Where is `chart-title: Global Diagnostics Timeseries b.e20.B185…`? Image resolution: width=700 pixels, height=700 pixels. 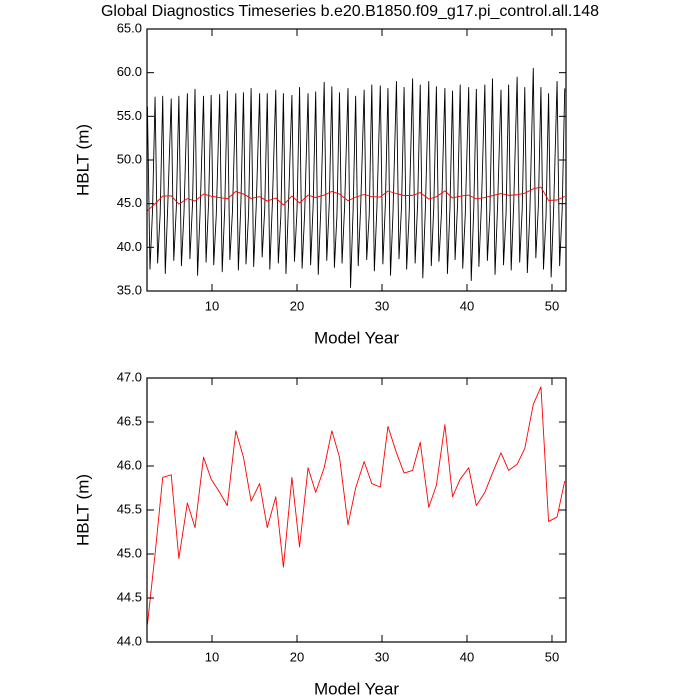 chart-title: Global Diagnostics Timeseries b.e20.B185… is located at coordinates (350, 11).